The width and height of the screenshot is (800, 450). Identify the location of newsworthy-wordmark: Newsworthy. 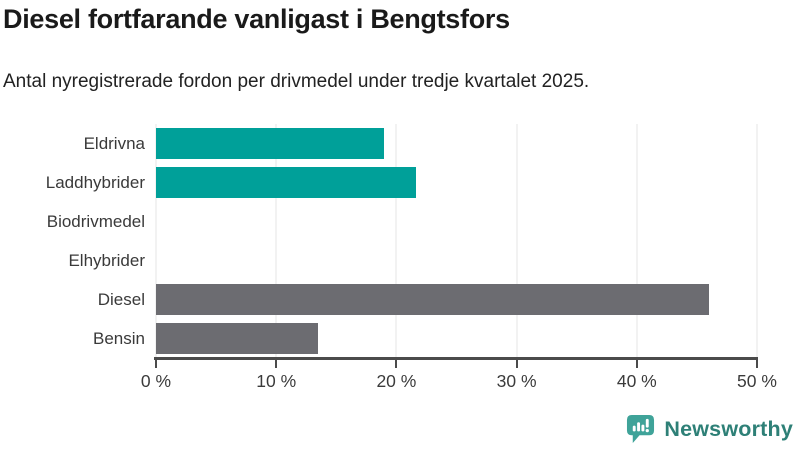
(728, 429).